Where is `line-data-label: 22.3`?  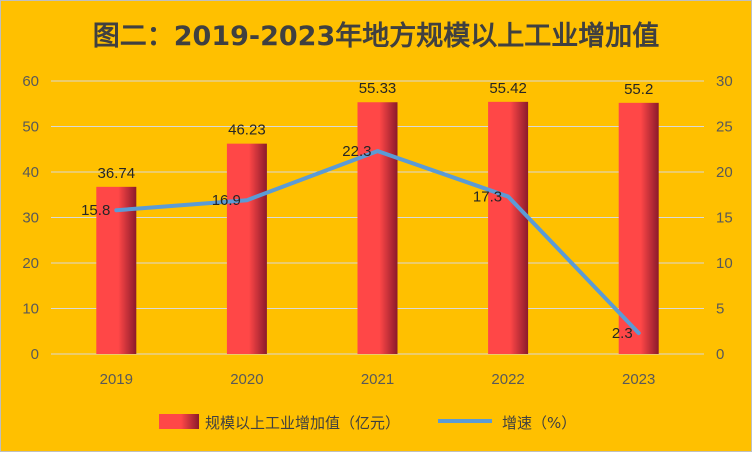 line-data-label: 22.3 is located at coordinates (356, 151).